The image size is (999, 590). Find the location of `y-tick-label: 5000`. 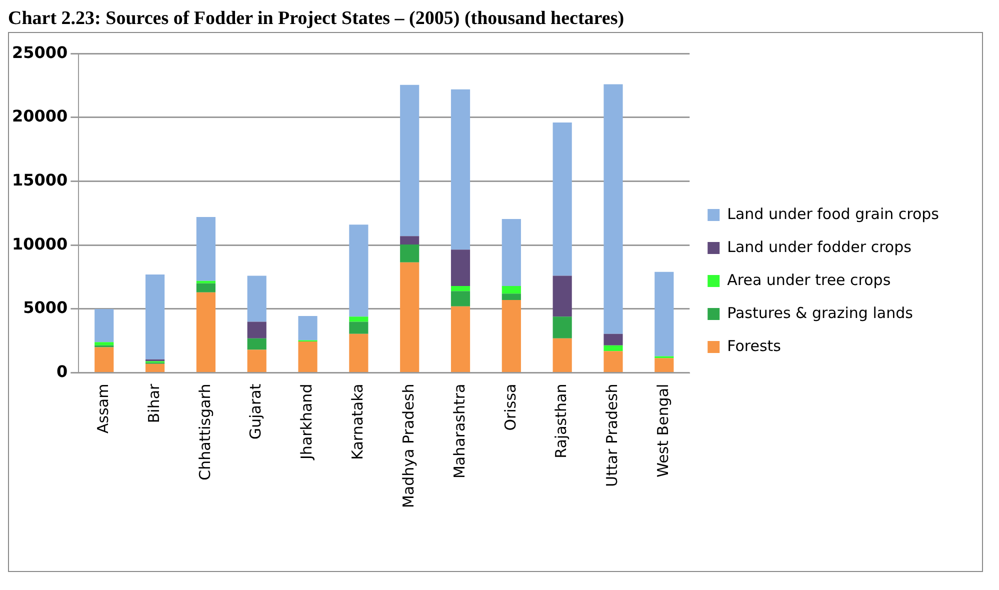

y-tick-label: 5000 is located at coordinates (45, 308).